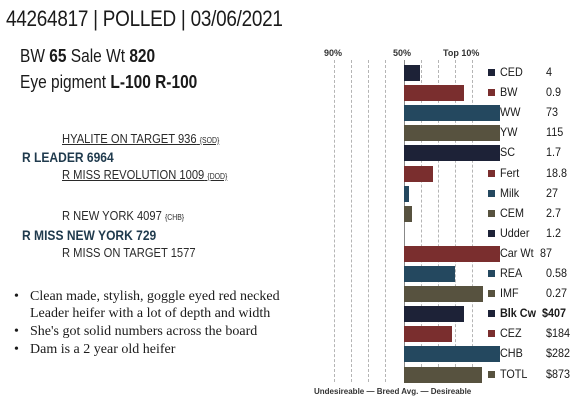  What do you see at coordinates (555, 132) in the screenshot?
I see `trait-value: 115` at bounding box center [555, 132].